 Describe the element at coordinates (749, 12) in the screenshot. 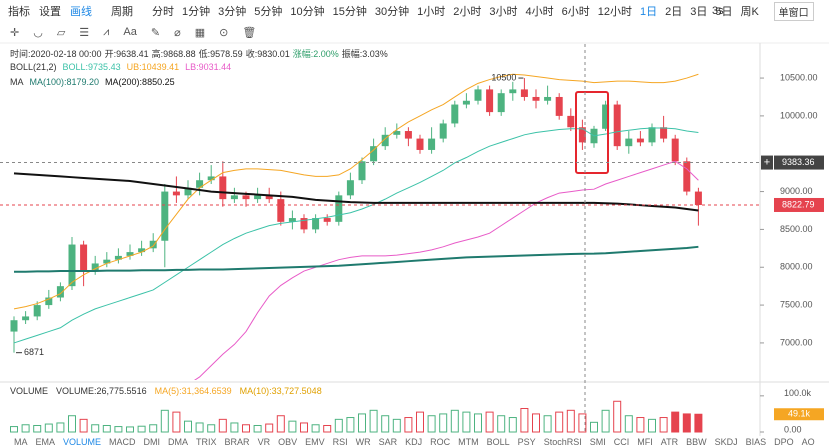

I see `period: 周K` at that location.